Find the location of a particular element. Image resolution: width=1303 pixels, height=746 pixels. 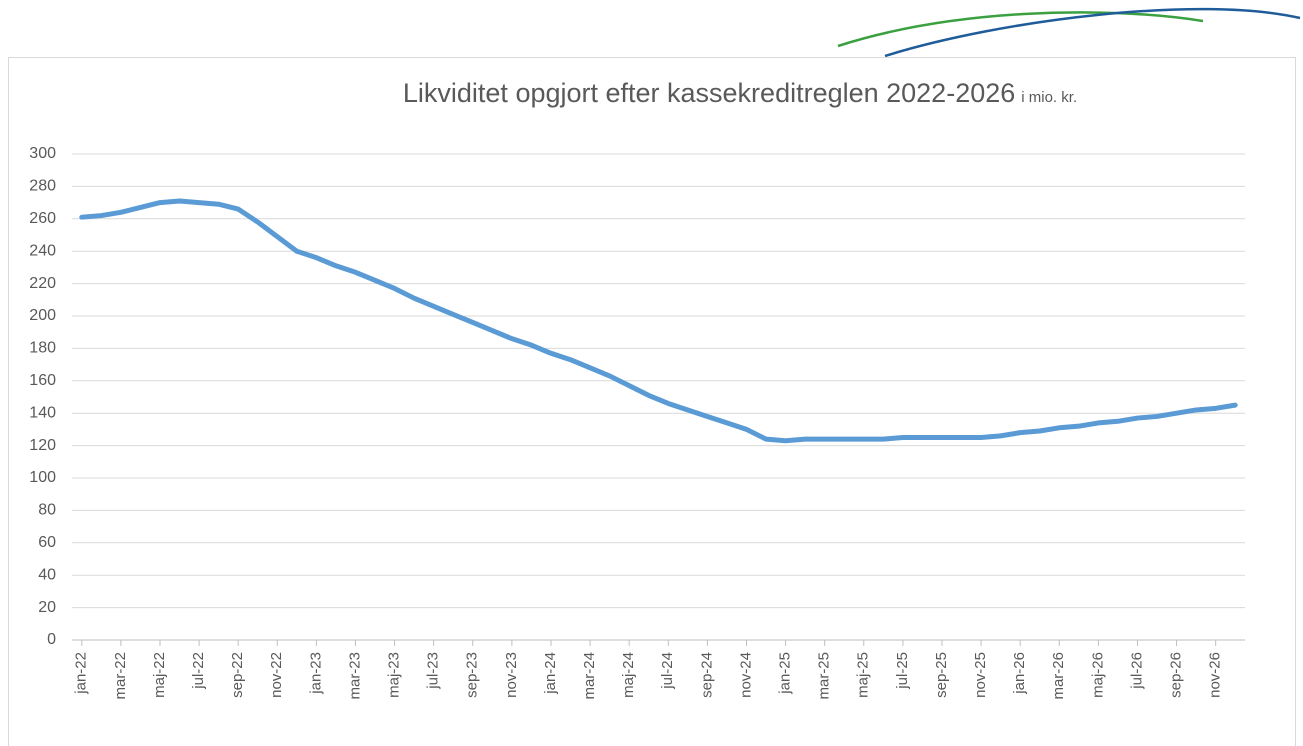

y-tick-label: 120 is located at coordinates (42, 445).